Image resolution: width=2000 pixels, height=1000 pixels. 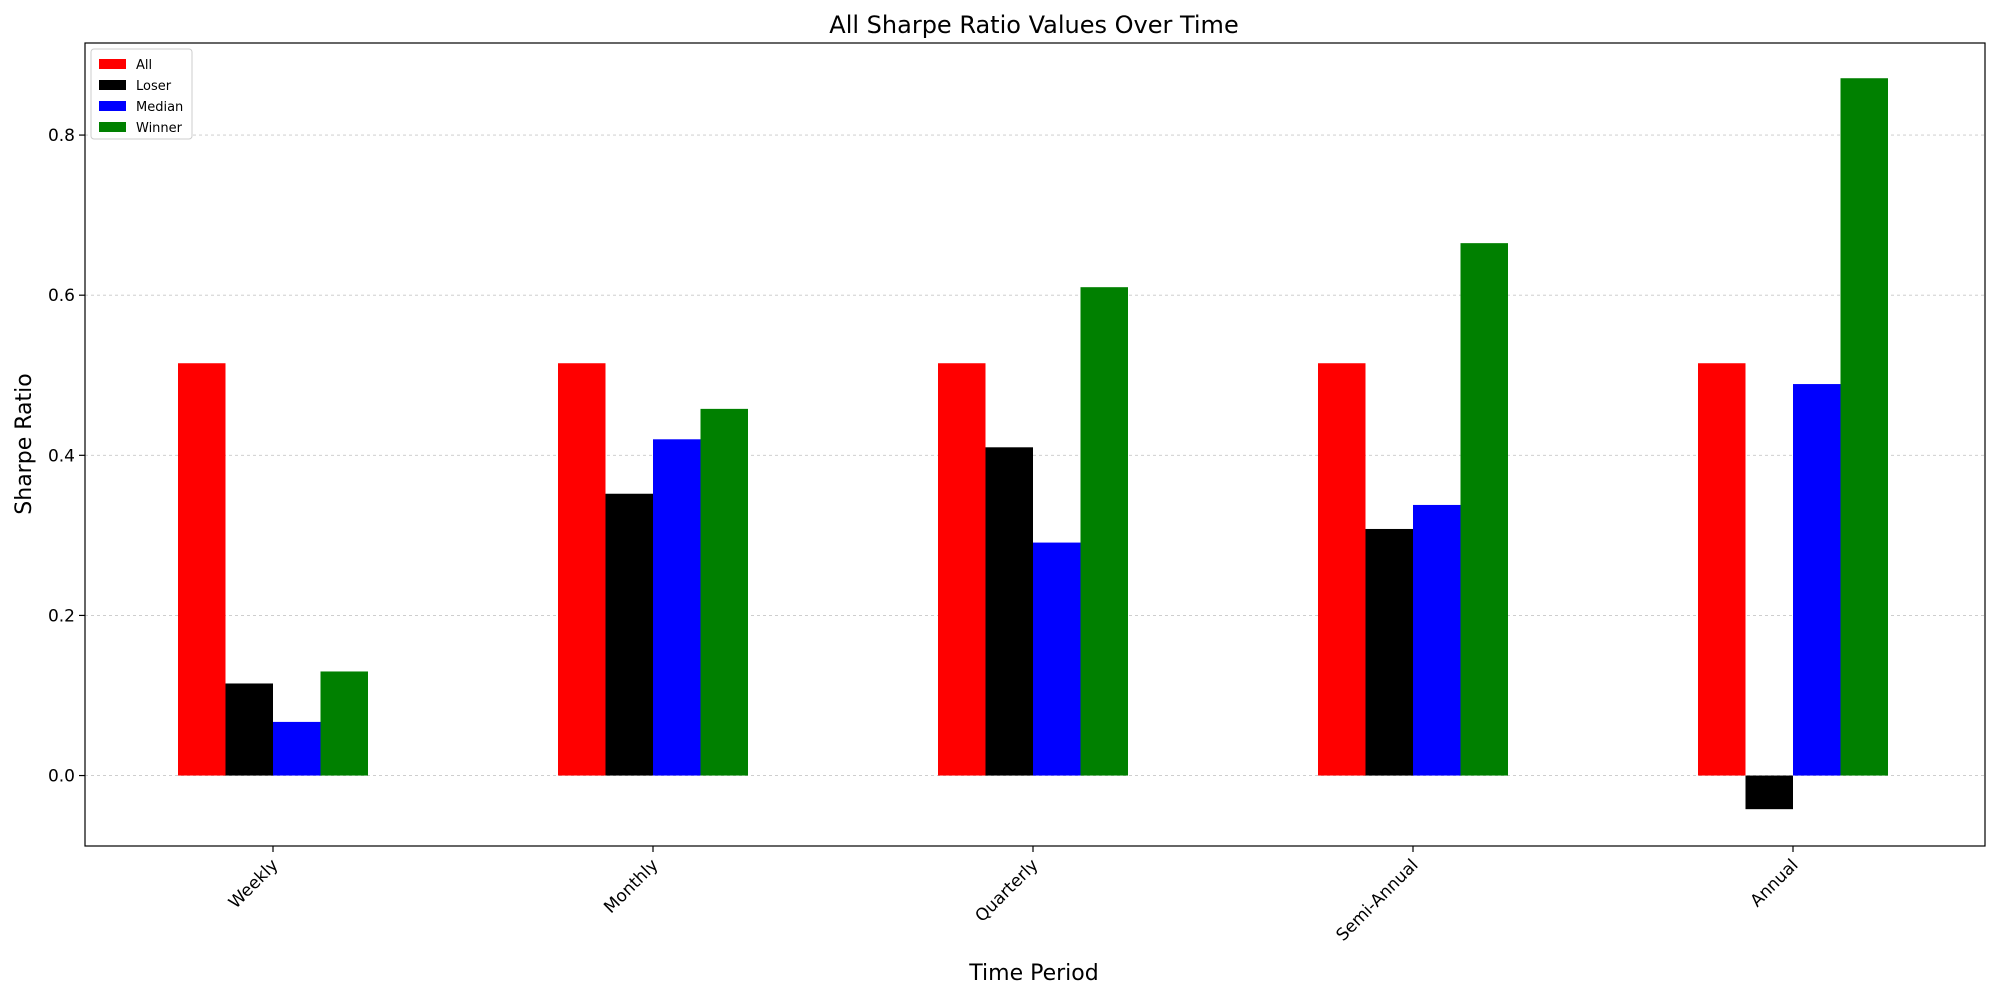 I want to click on bar-loser-weekly, so click(x=249, y=729).